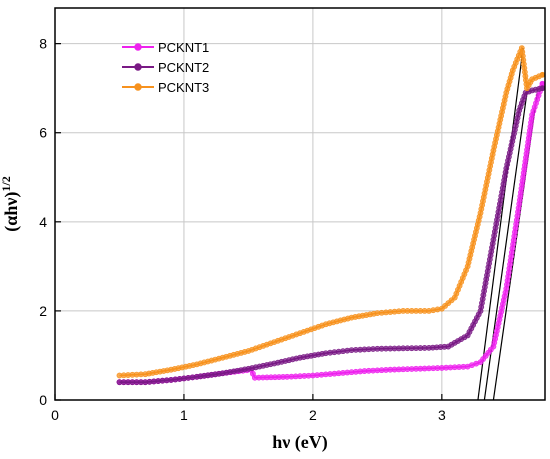 This screenshot has width=550, height=459. I want to click on legend-item-pcknt1: PCKNT1, so click(165, 47).